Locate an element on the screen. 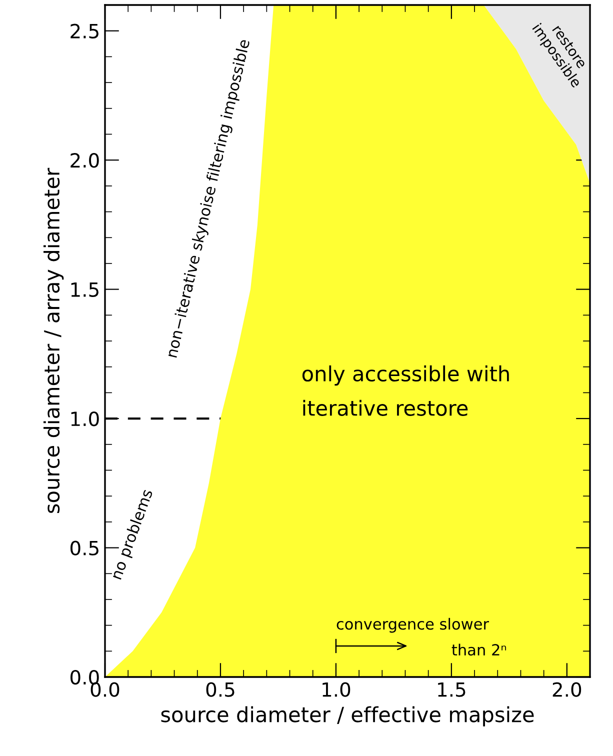 This screenshot has width=613, height=756. y-tick-label: 0.5 is located at coordinates (84, 548).